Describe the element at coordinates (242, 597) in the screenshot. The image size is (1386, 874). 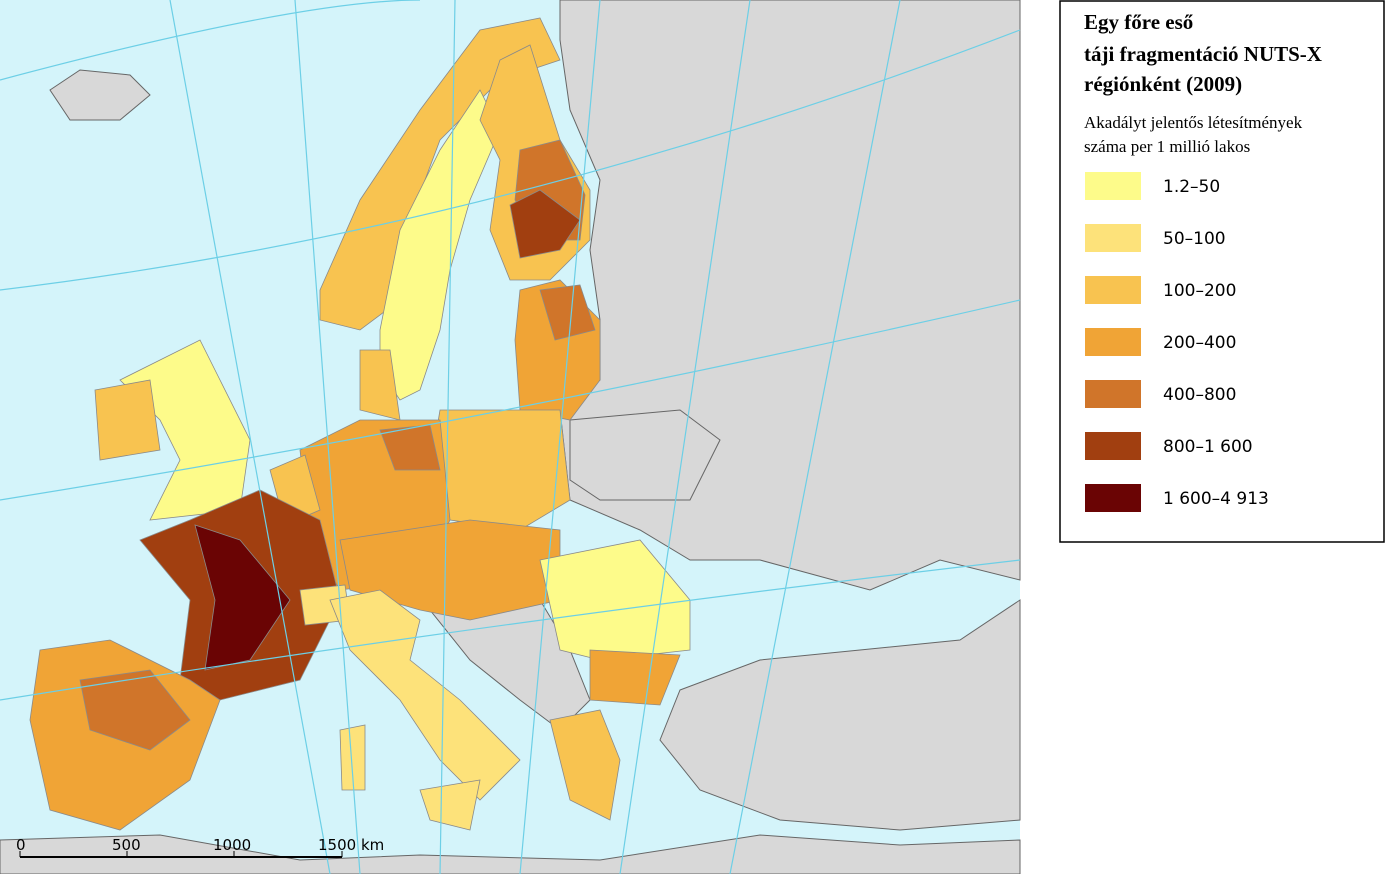
I see `region-france-core` at that location.